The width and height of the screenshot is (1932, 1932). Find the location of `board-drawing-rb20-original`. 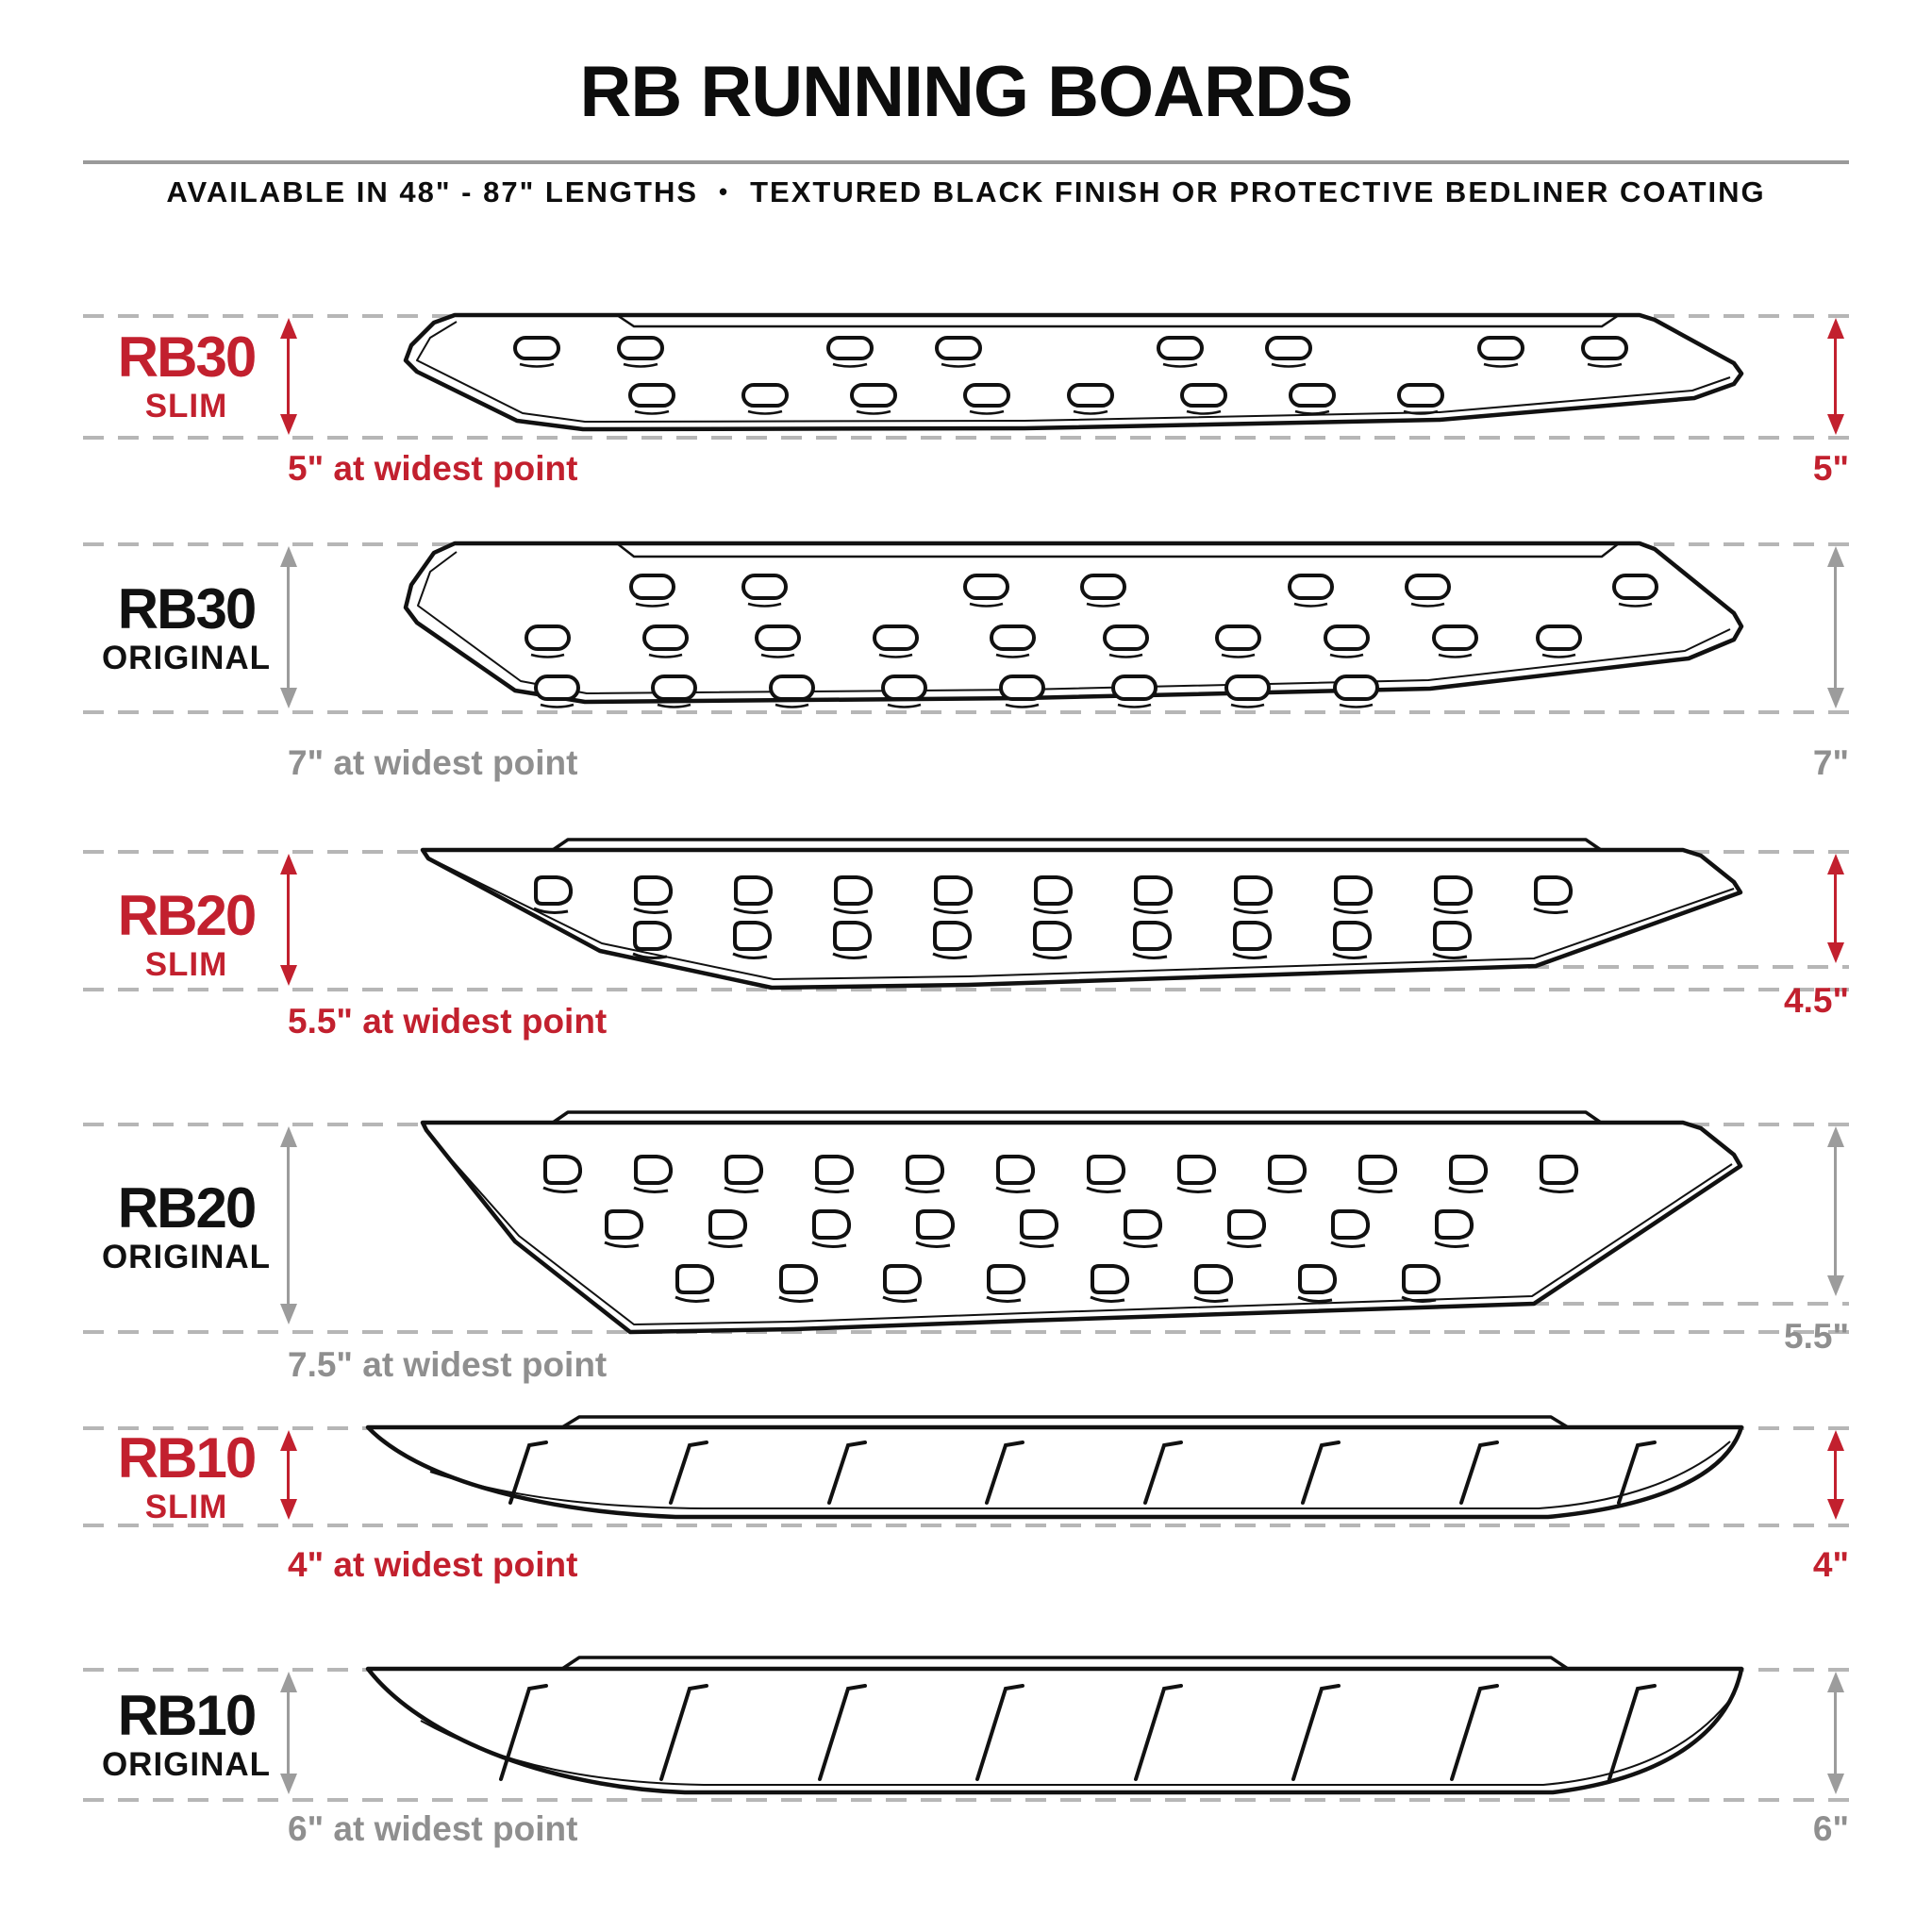

board-drawing-rb20-original is located at coordinates (1081, 1223).